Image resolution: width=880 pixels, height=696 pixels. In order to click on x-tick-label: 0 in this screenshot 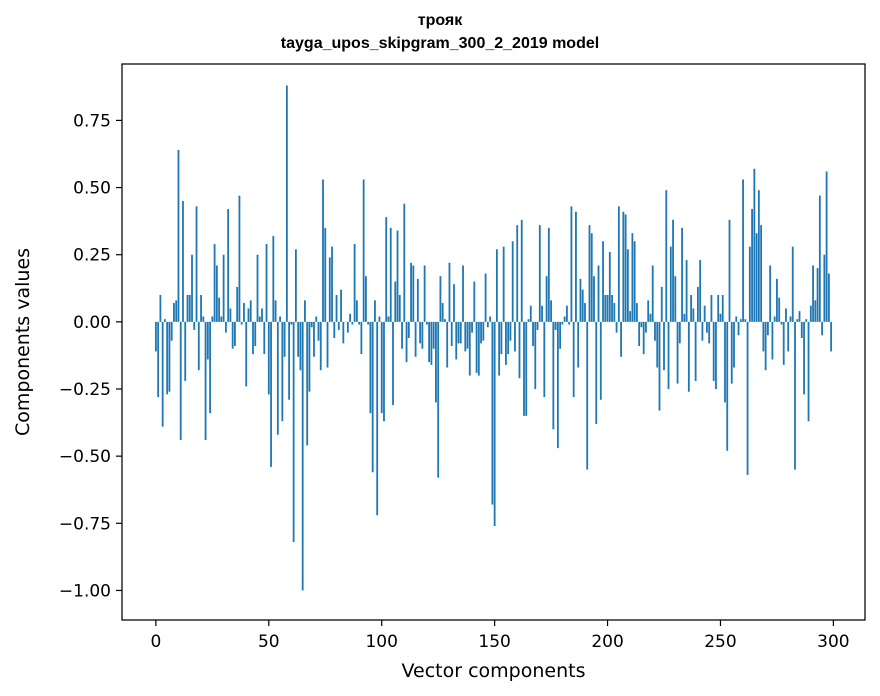, I will do `click(155, 642)`.